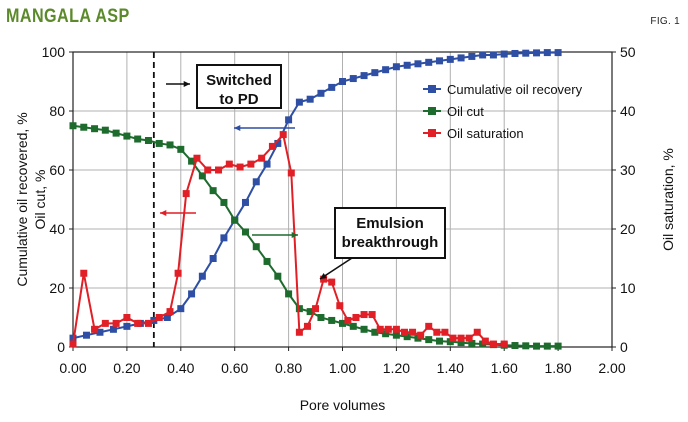 The width and height of the screenshot is (688, 422). Describe the element at coordinates (238, 99) in the screenshot. I see `annotation-text: to PD` at that location.